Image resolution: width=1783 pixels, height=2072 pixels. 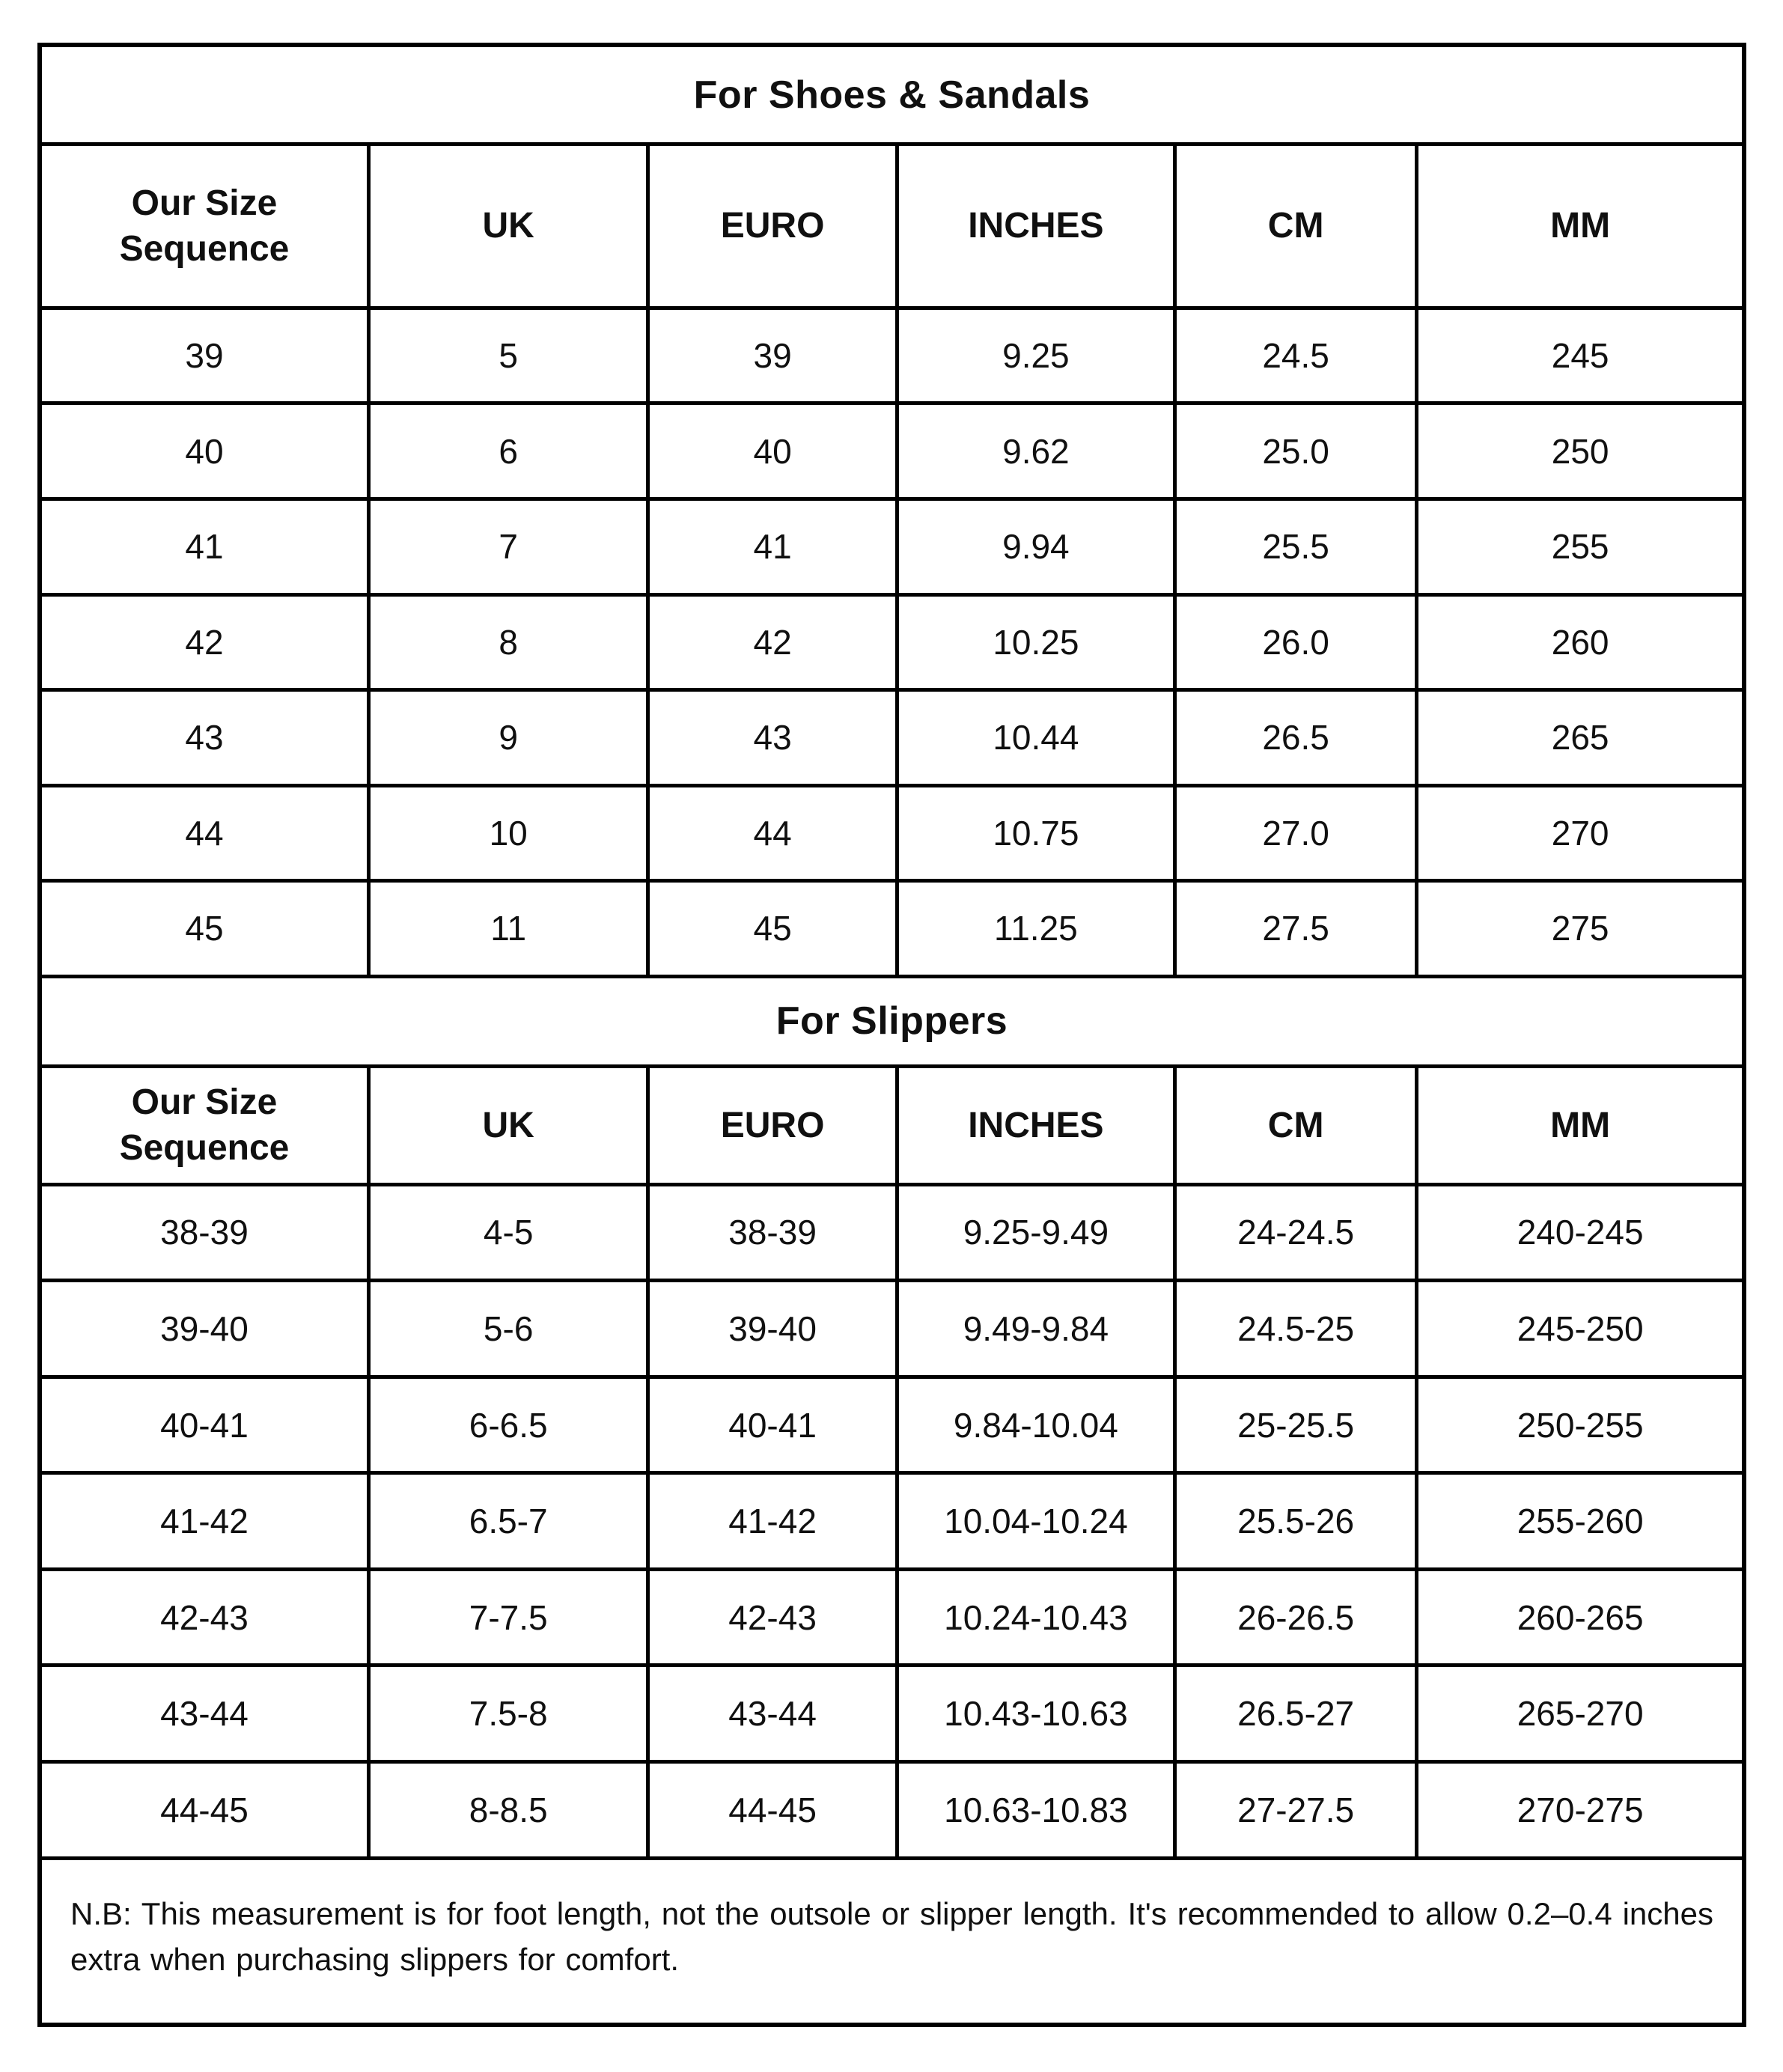 I want to click on size-cell: 255, so click(x=1580, y=546).